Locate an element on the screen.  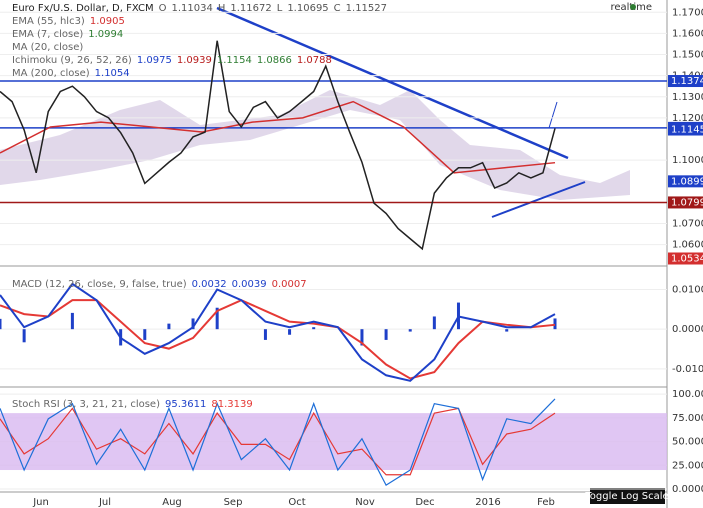
signal-line is located at coordinates (278, 339).